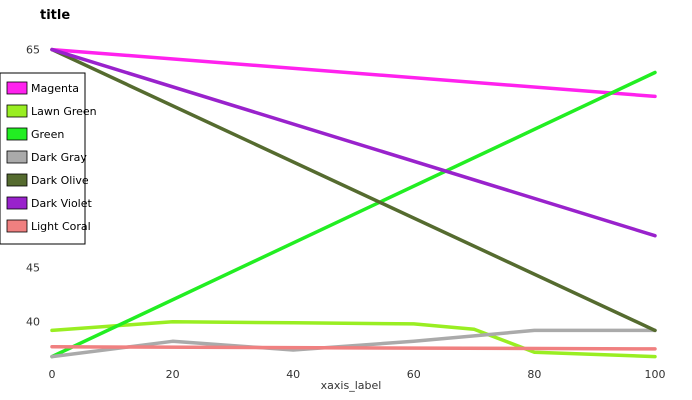 Image resolution: width=692 pixels, height=400 pixels. What do you see at coordinates (17, 226) in the screenshot?
I see `legend-swatch-light-coral` at bounding box center [17, 226].